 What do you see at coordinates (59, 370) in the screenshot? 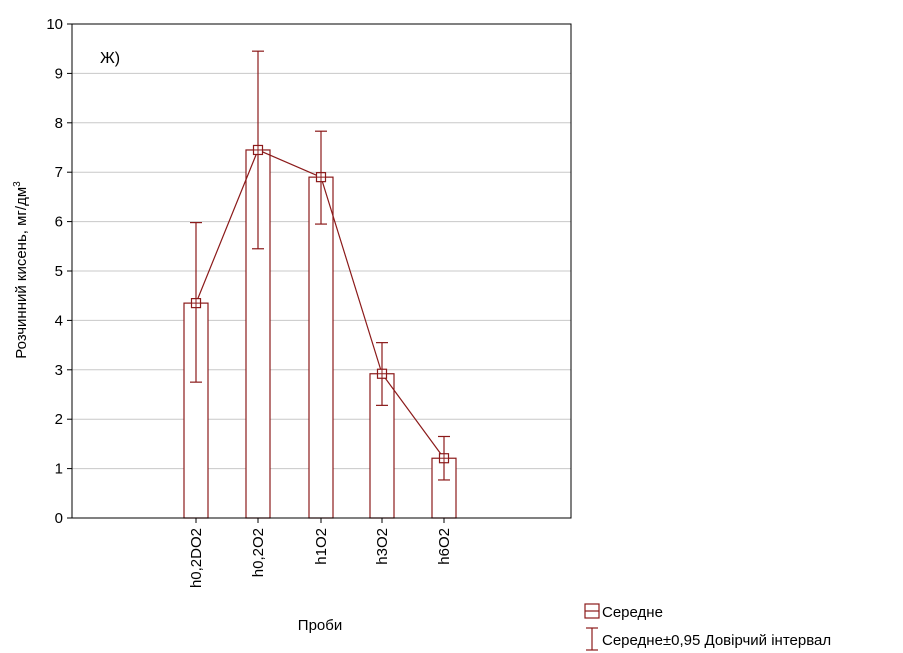
I see `y-tick-label: 3` at bounding box center [59, 370].